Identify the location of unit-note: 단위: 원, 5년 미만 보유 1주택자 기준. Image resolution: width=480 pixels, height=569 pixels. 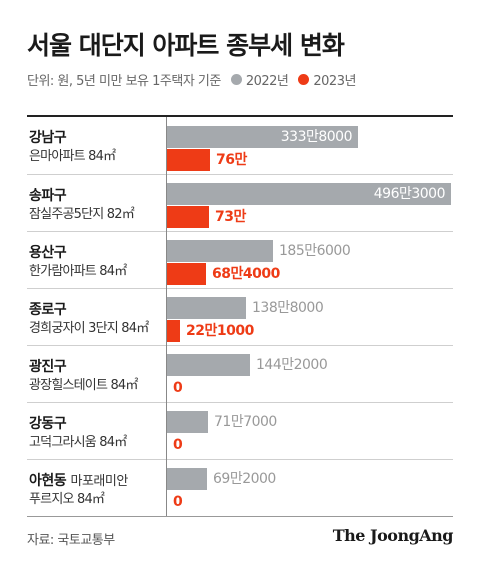
(124, 81).